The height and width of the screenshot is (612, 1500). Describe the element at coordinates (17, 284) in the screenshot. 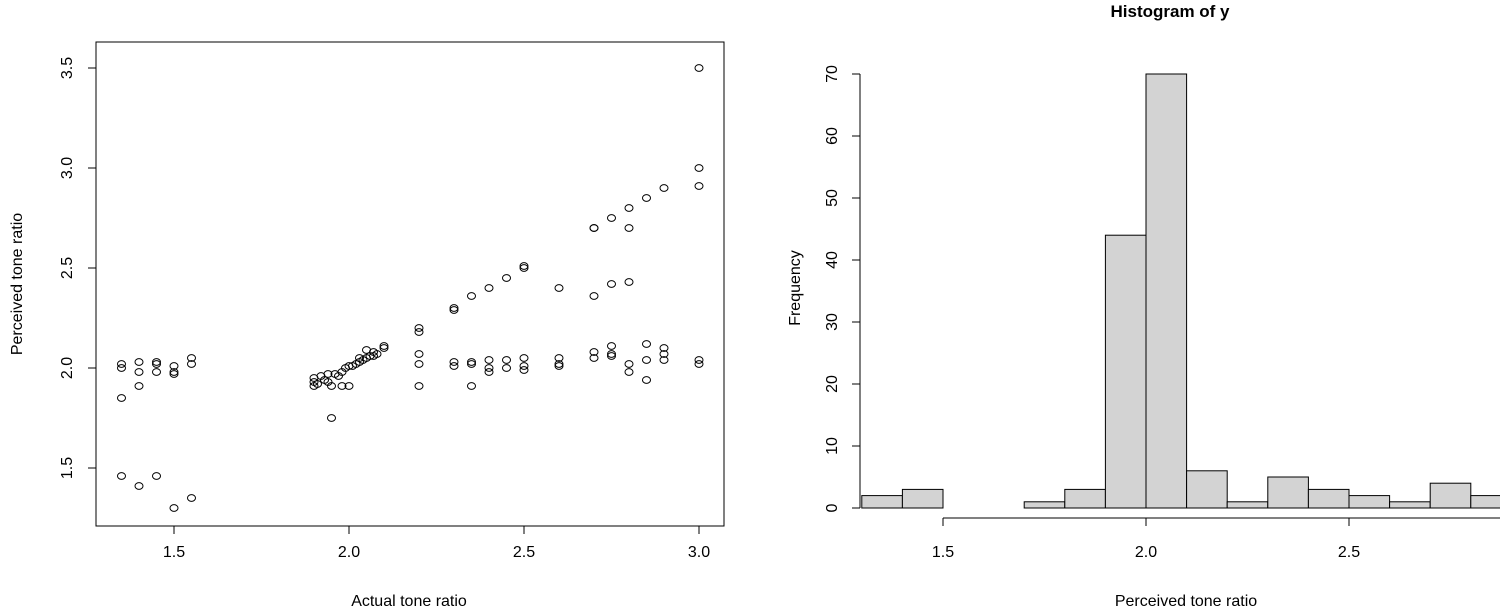

I see `scatter-y-axis-label: Perceived tone ratio` at that location.